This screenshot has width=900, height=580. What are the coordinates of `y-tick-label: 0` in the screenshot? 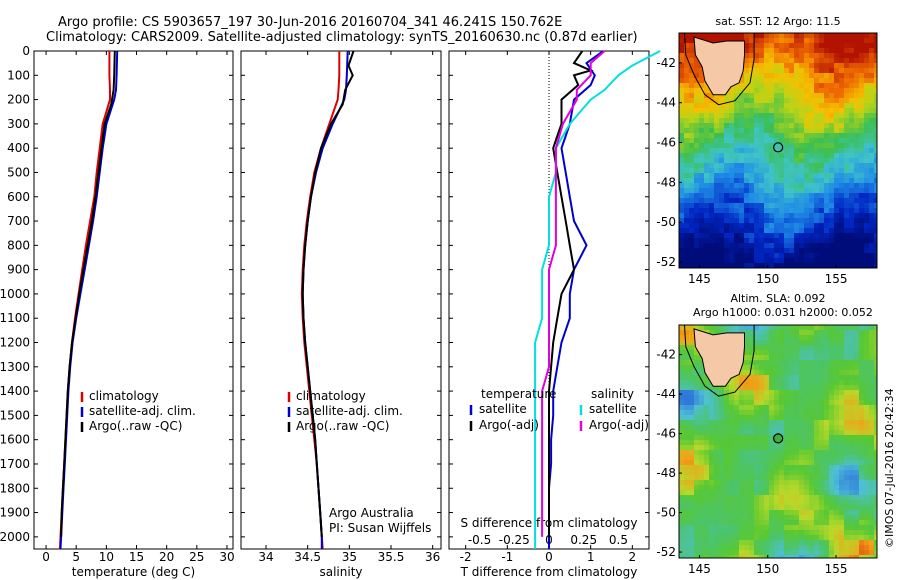 It's located at (26, 51).